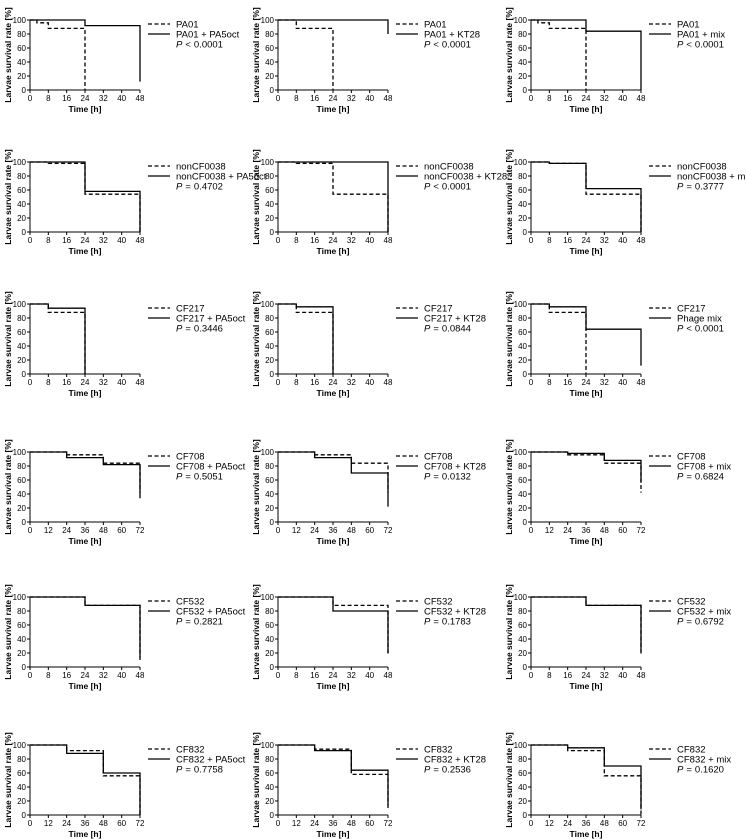 This screenshot has width=746, height=839. What do you see at coordinates (211, 760) in the screenshot?
I see `legend-label: CF832 + PA5oct` at bounding box center [211, 760].